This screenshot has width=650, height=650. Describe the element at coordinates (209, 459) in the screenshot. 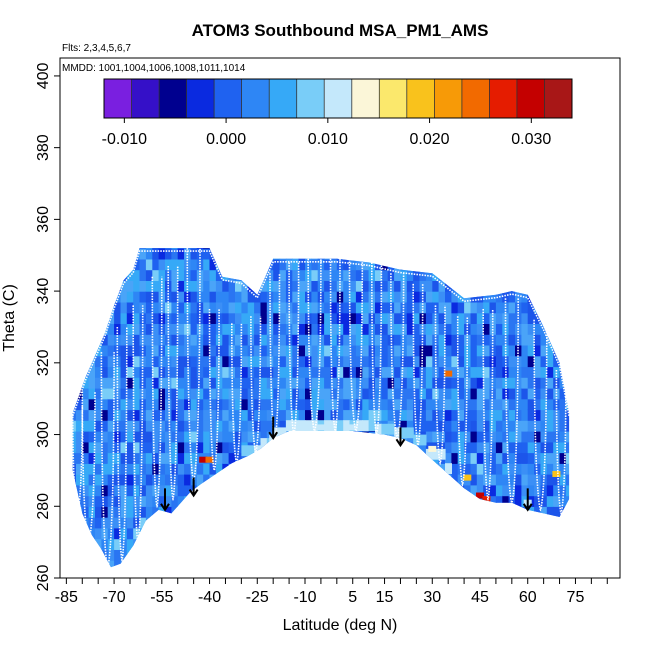

I see `heatmap-highlight` at that location.